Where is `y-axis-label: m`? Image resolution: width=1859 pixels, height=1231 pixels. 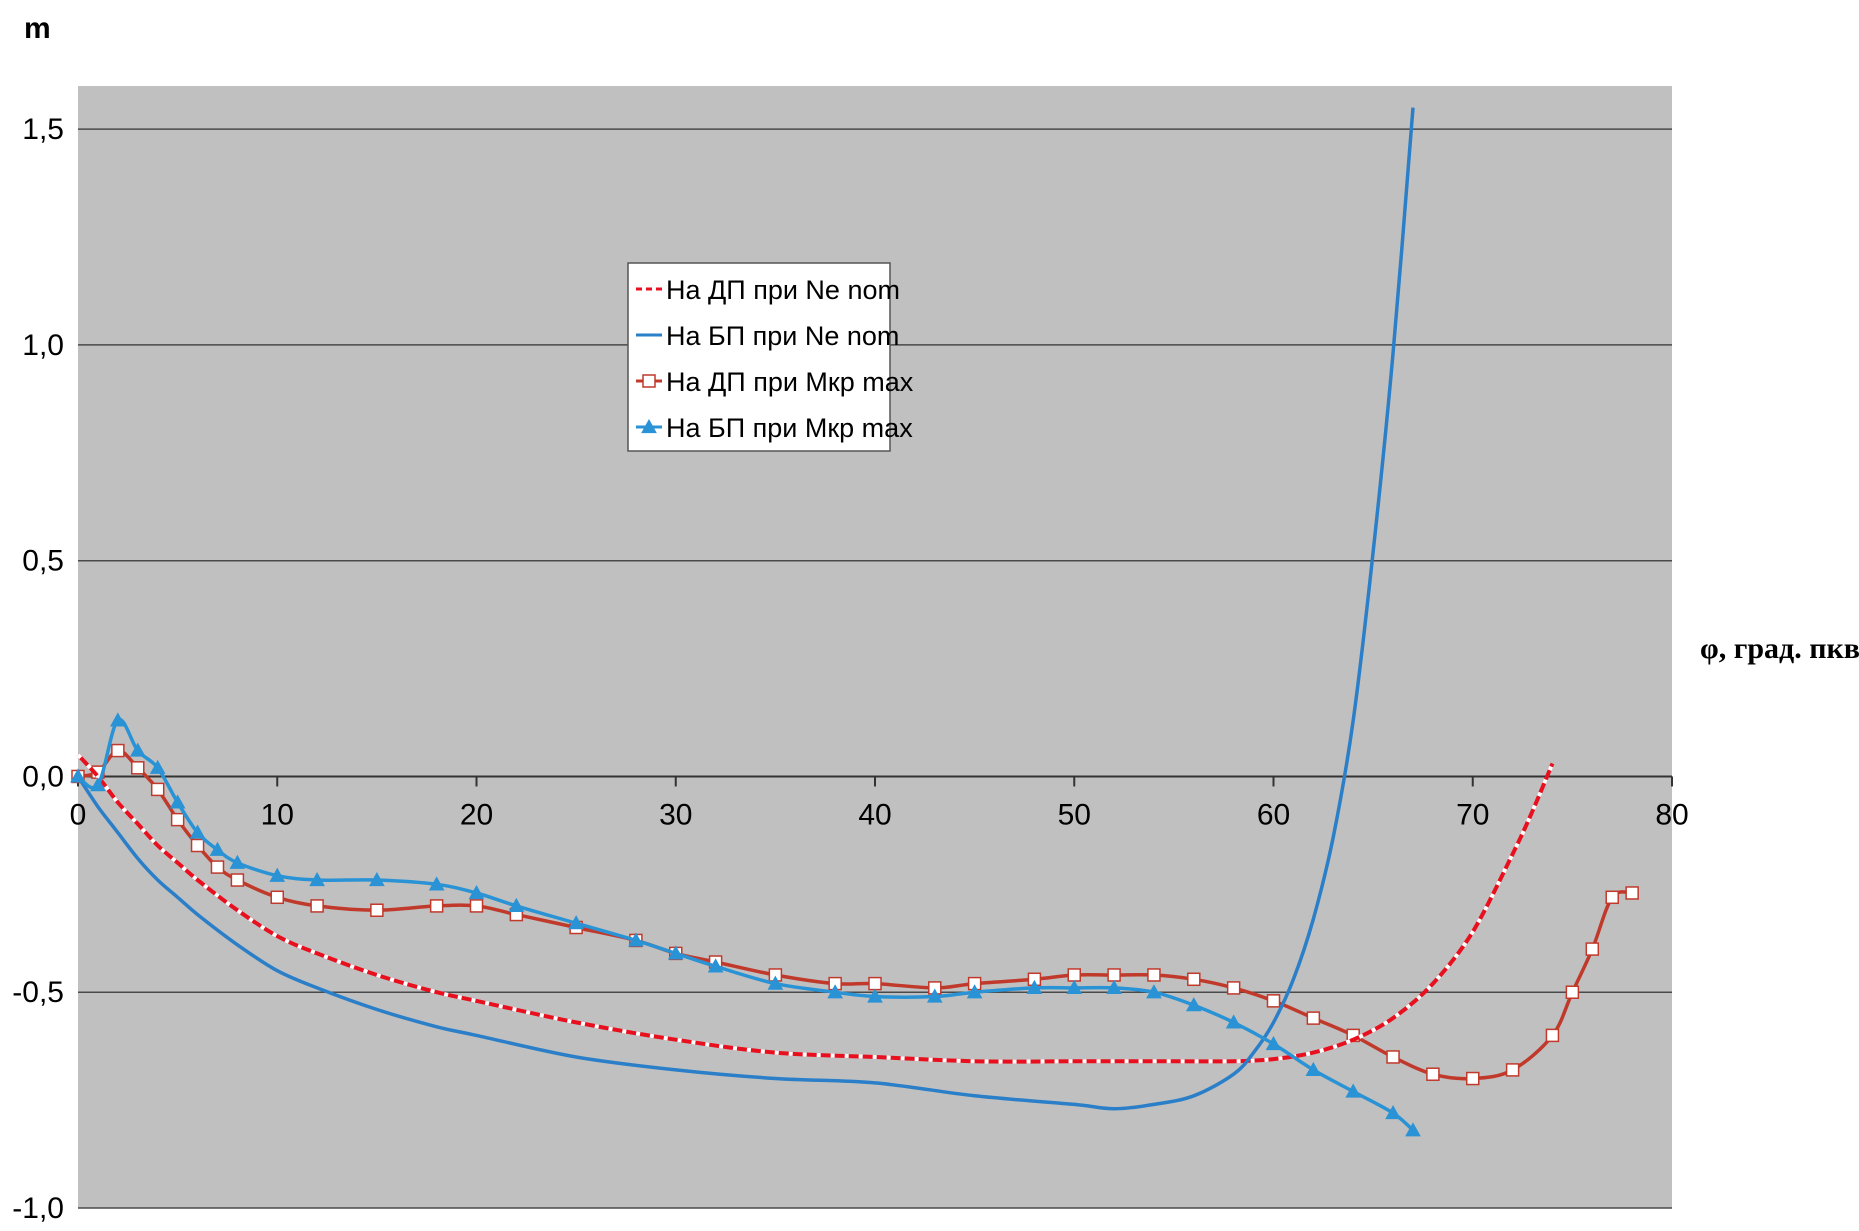 y-axis-label: m is located at coordinates (37, 28).